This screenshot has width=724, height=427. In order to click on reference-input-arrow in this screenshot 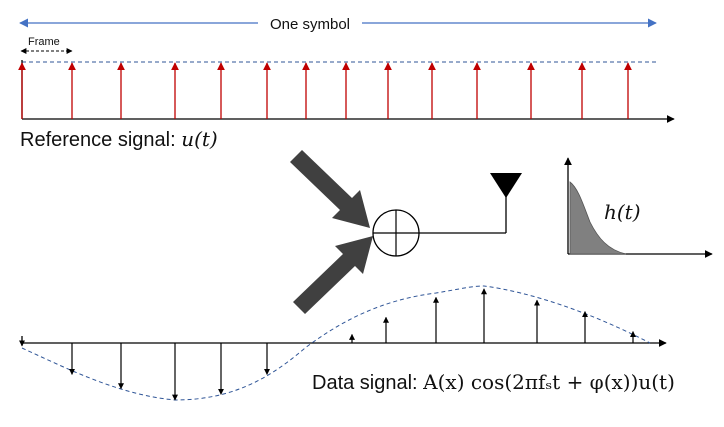, I will do `click(330, 189)`.